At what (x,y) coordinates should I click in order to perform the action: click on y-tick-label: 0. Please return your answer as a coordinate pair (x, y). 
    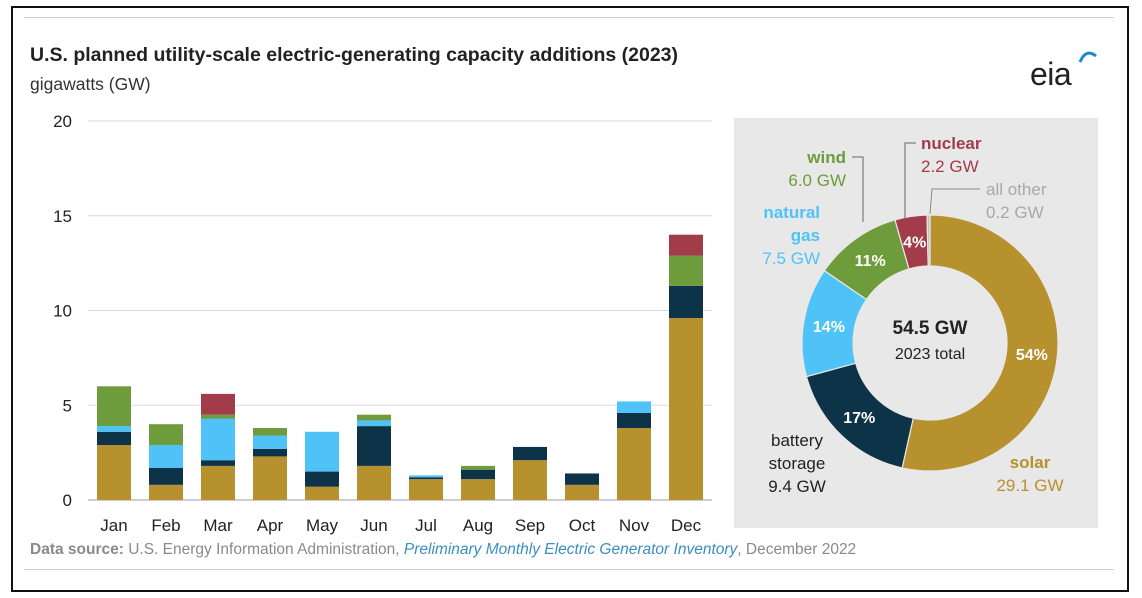
    Looking at the image, I should click on (67, 500).